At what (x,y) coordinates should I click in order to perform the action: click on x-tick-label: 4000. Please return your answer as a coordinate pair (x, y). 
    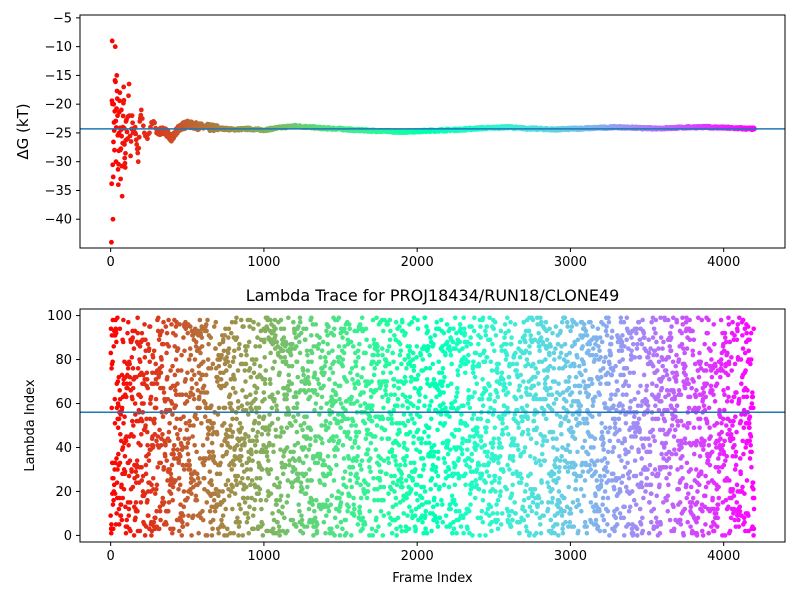
    Looking at the image, I should click on (723, 262).